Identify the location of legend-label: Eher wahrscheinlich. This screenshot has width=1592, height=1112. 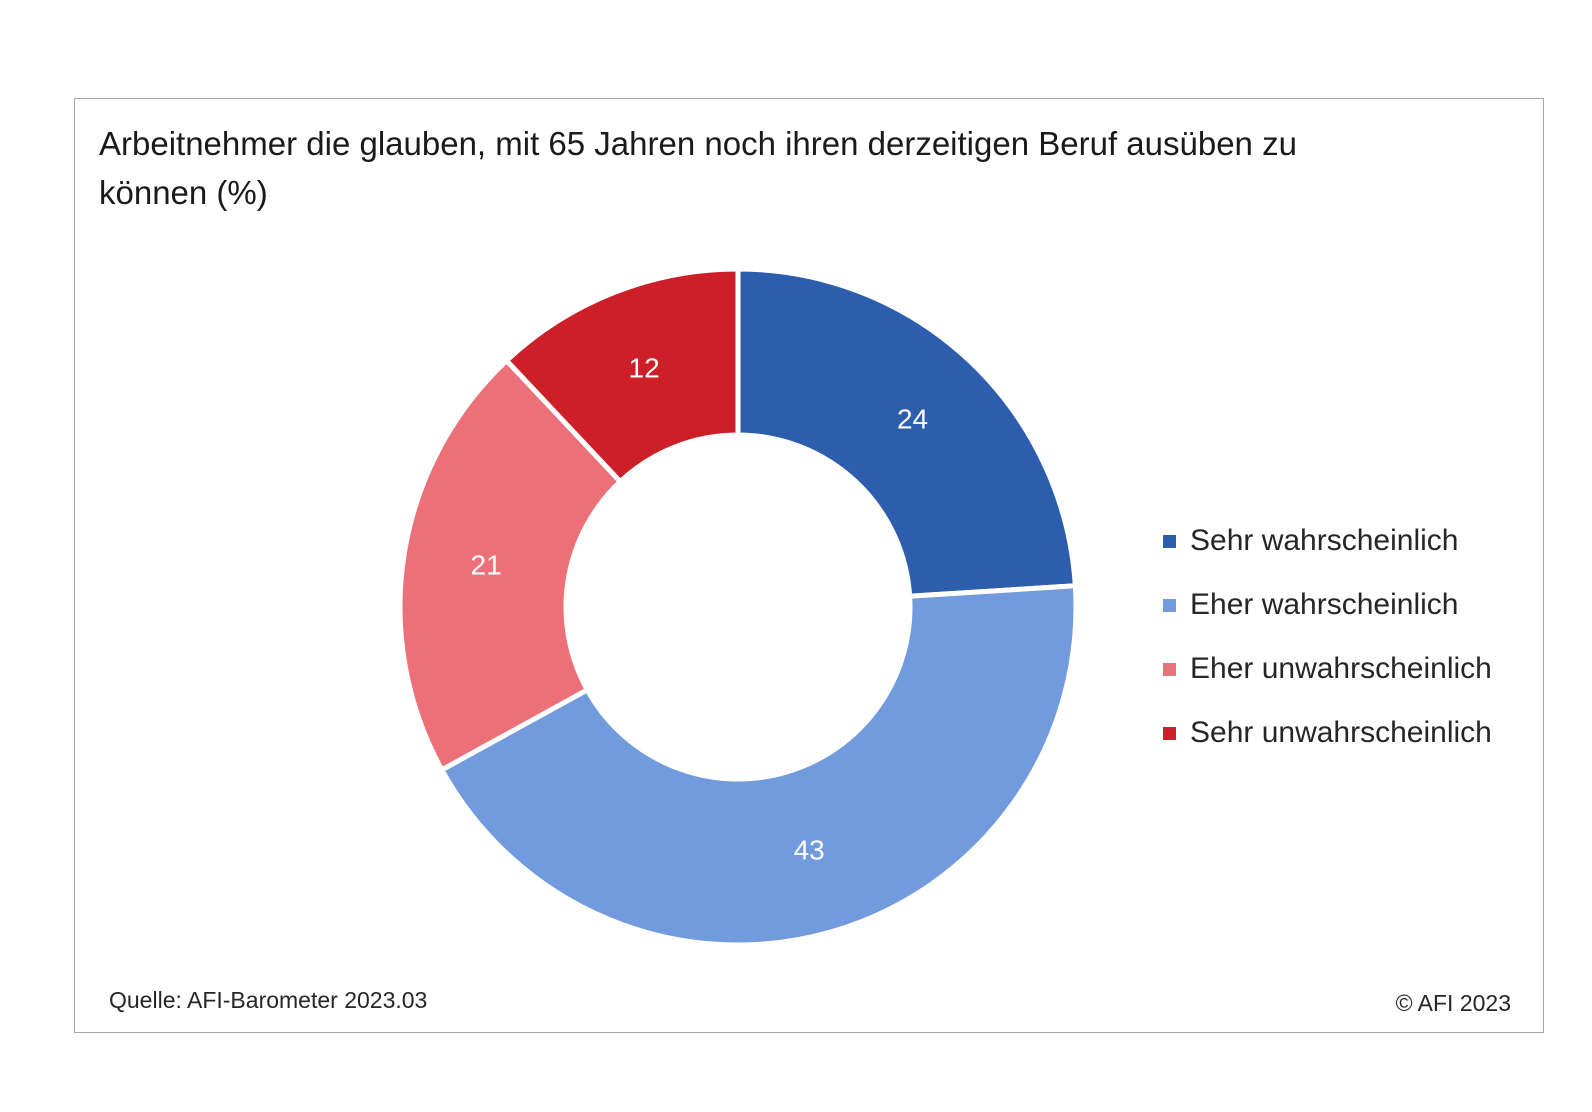
(1324, 604).